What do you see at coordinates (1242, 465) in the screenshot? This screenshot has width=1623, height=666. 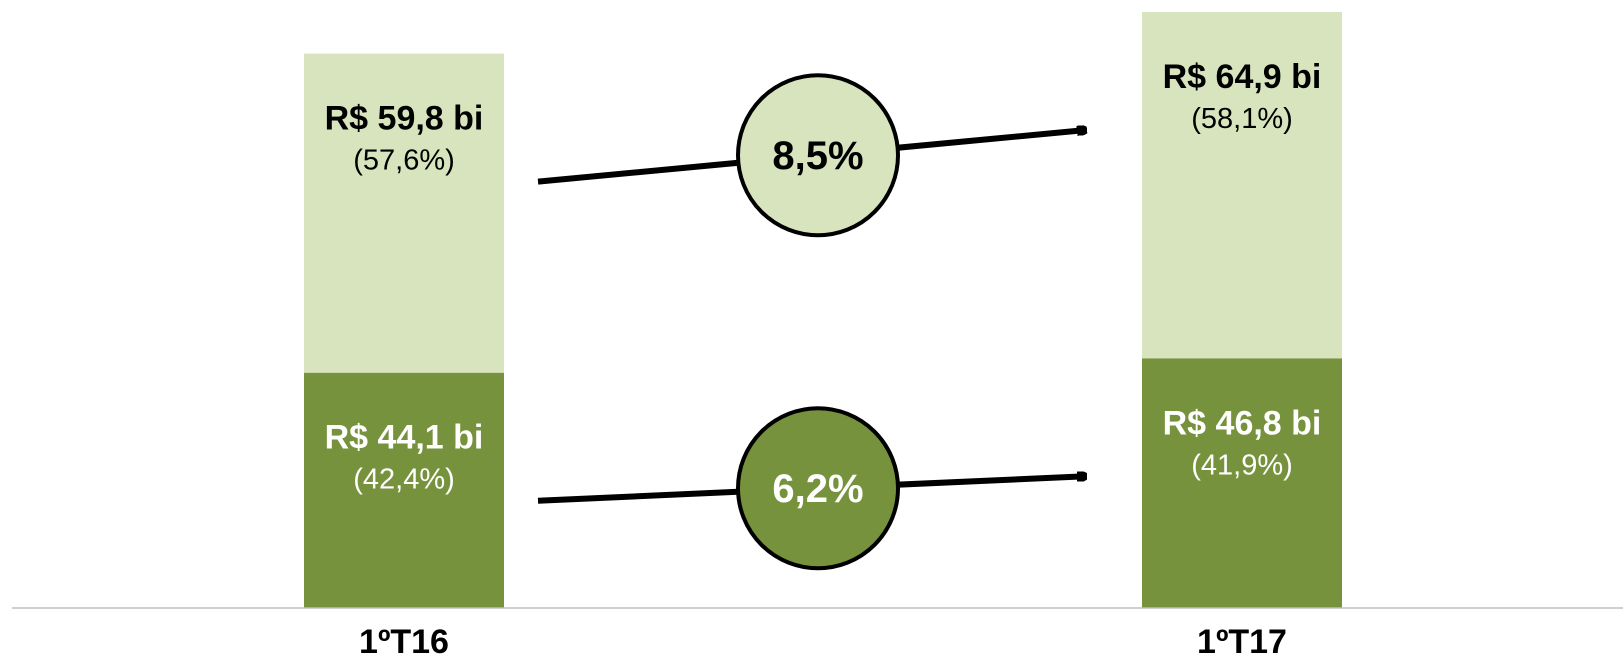 I see `bar-share-label: (41,9%)` at bounding box center [1242, 465].